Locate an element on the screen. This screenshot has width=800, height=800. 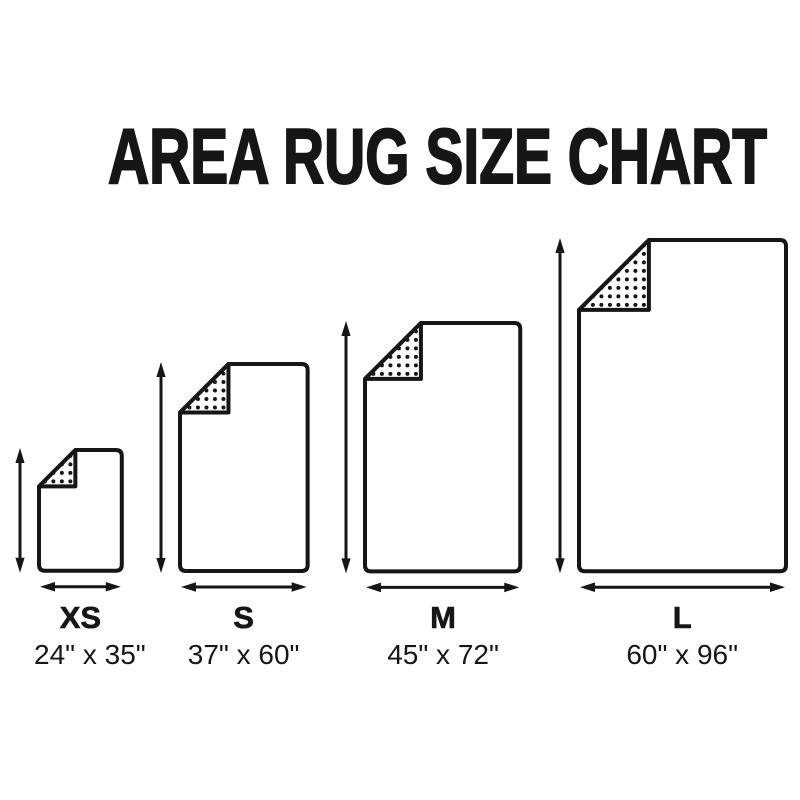
rug-item-m: M 45" x 72" is located at coordinates (432, 495).